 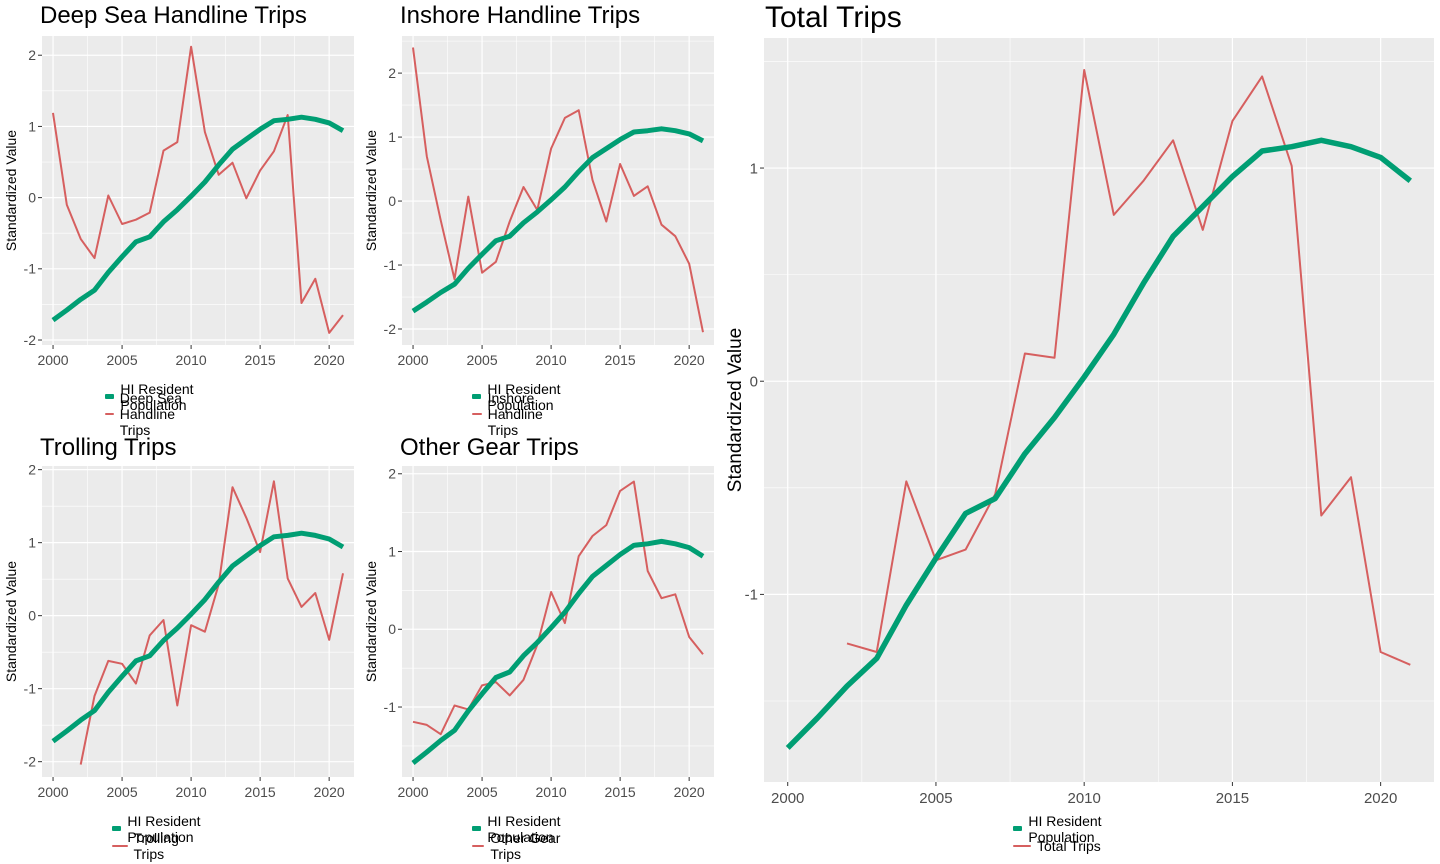 I want to click on legend-label-trips: Trolling Trips, so click(x=156, y=845).